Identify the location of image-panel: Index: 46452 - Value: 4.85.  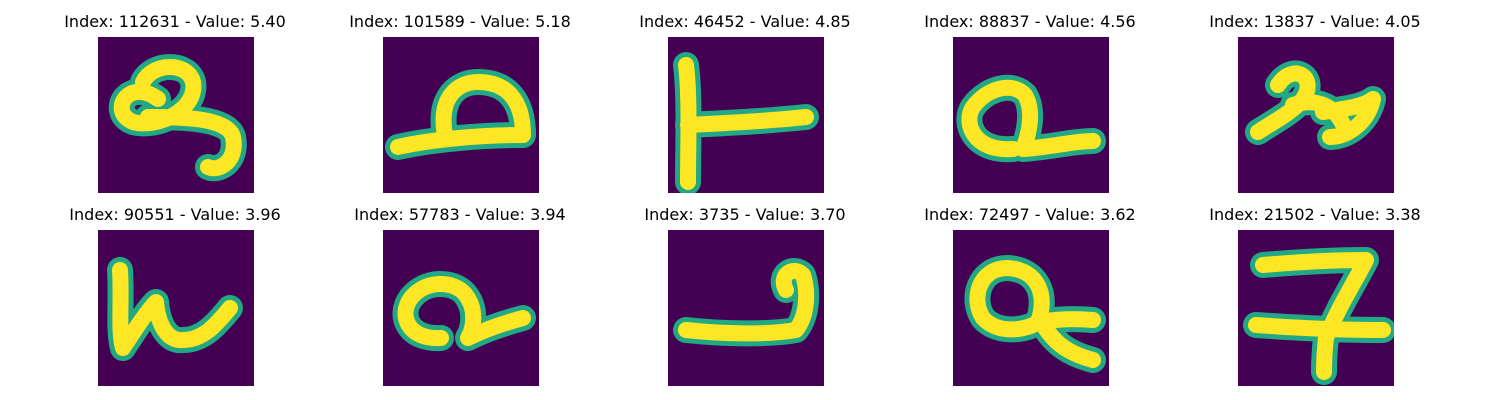
(745, 96).